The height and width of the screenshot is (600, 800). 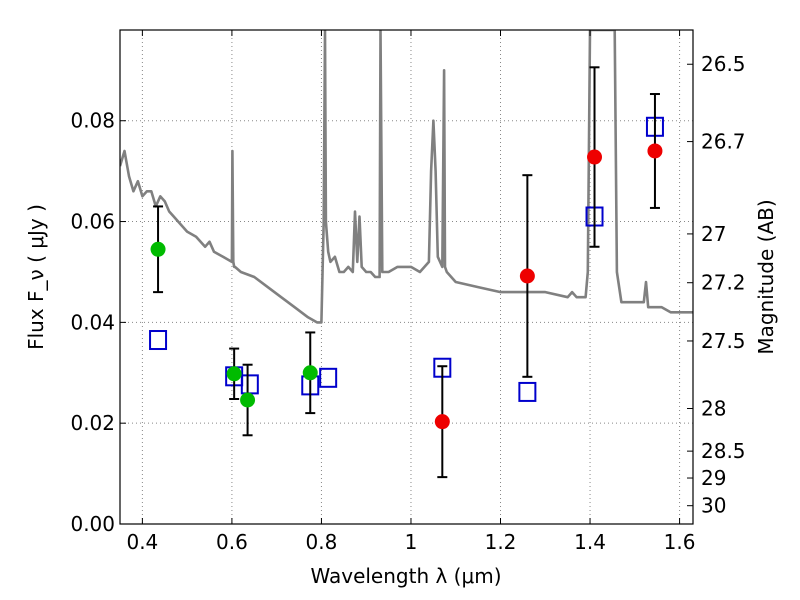 What do you see at coordinates (590, 542) in the screenshot?
I see `x-tick-label: 1.4` at bounding box center [590, 542].